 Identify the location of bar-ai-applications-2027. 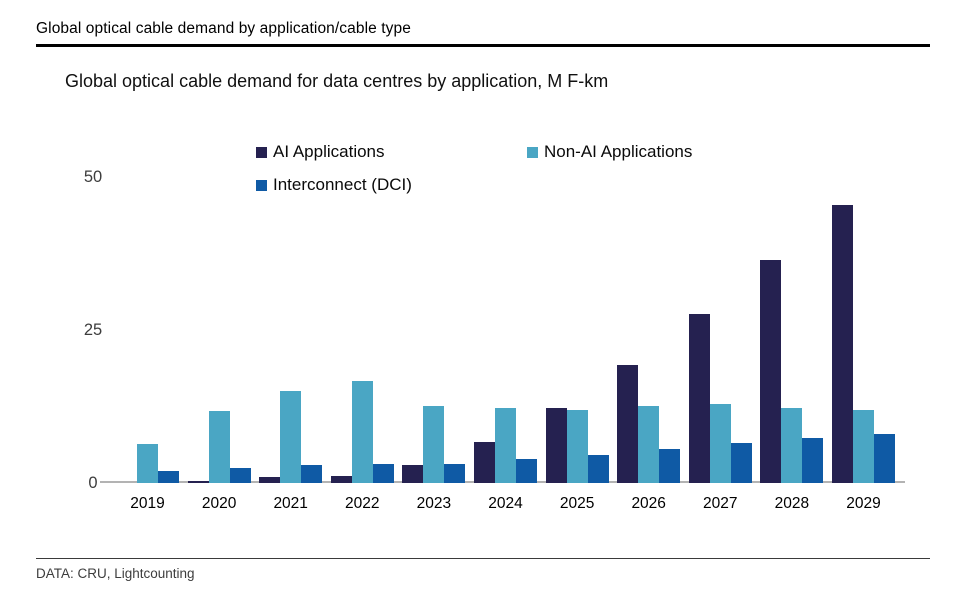
(699, 398).